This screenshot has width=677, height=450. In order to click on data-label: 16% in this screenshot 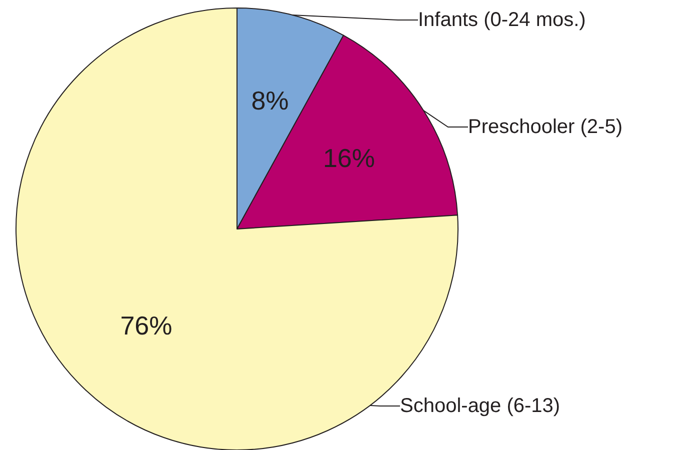, I will do `click(348, 157)`.